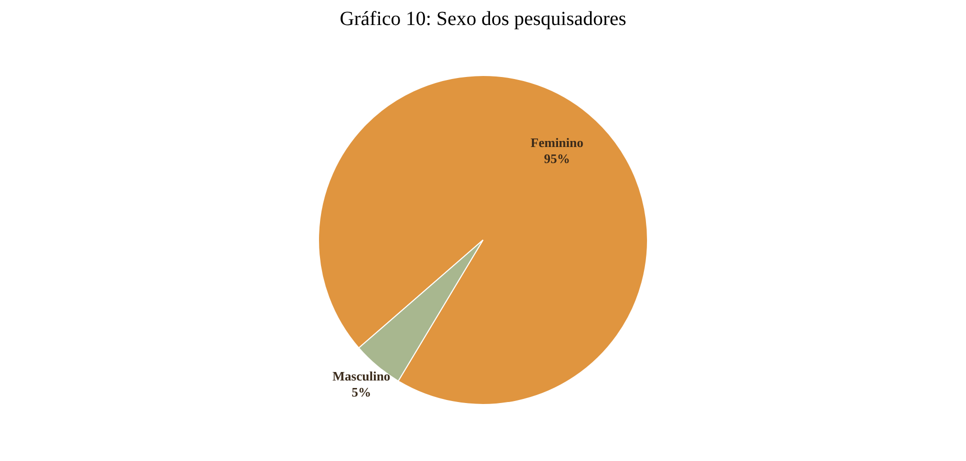 The width and height of the screenshot is (966, 461). Describe the element at coordinates (362, 392) in the screenshot. I see `data-label: 5%` at that location.